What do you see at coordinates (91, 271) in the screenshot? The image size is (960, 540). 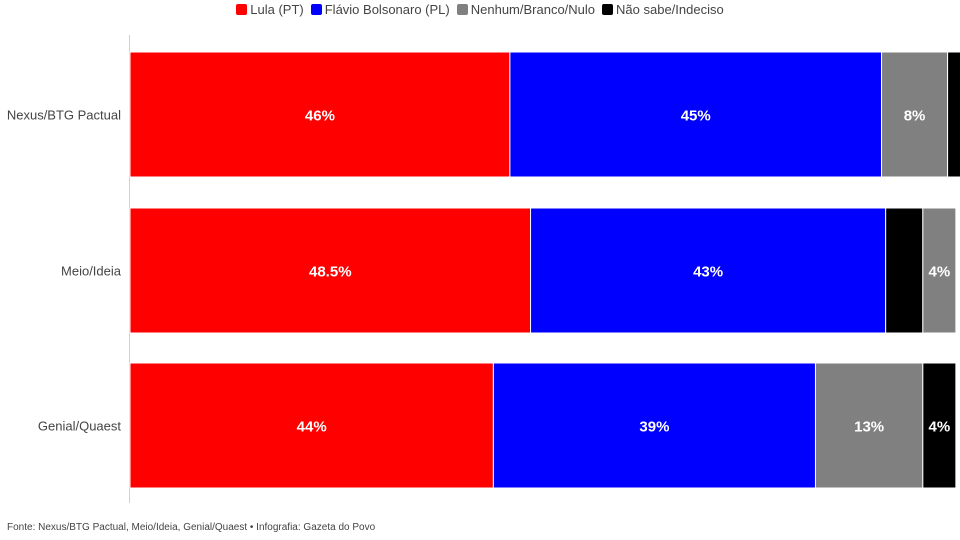 I see `category-label: Meio/Ideia` at bounding box center [91, 271].